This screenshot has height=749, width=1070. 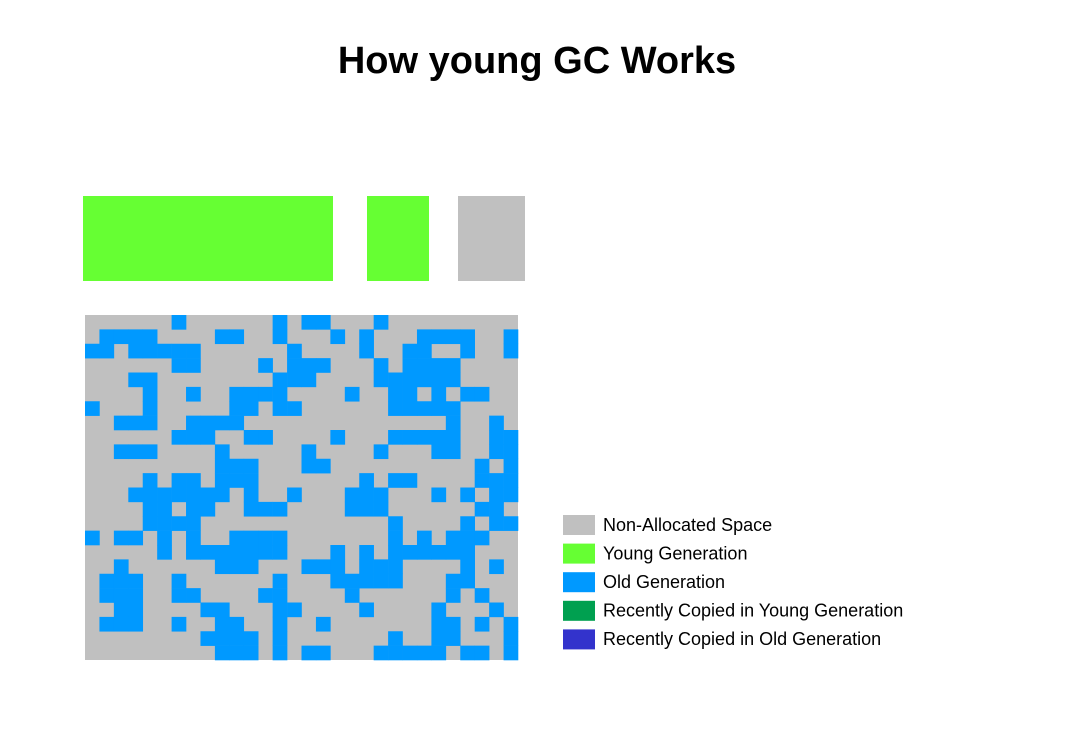 I want to click on eden-space, so click(x=208, y=238).